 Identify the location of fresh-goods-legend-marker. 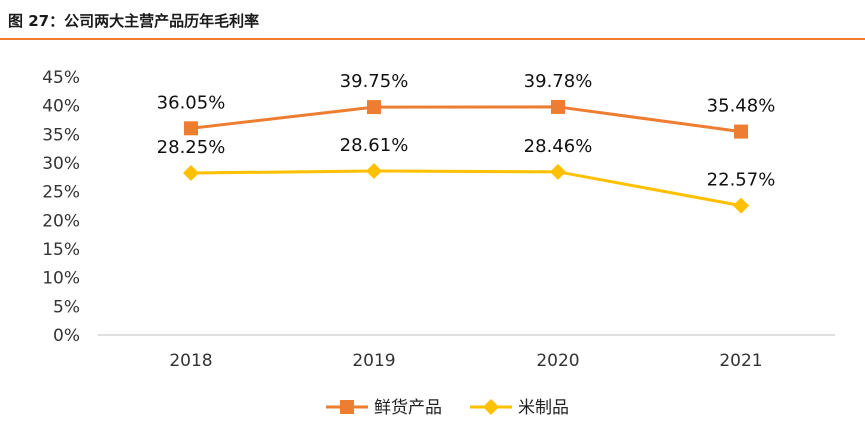
(347, 407).